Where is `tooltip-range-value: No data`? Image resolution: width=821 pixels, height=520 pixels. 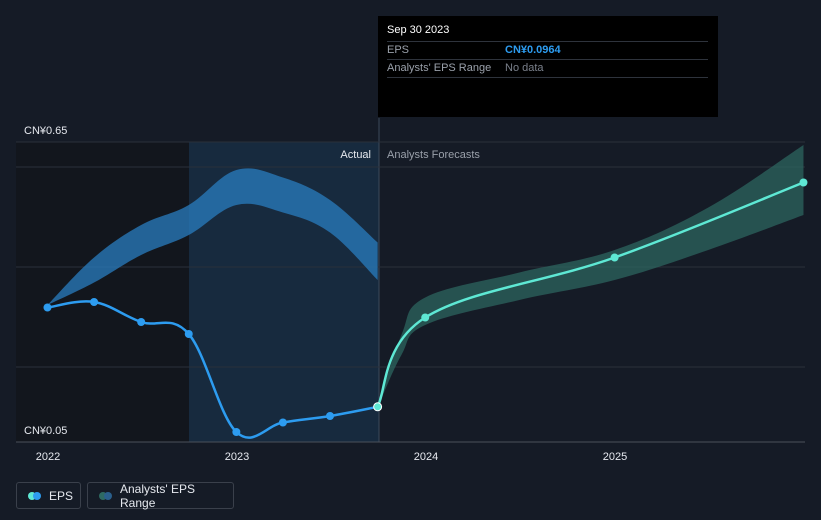 tooltip-range-value: No data is located at coordinates (524, 68).